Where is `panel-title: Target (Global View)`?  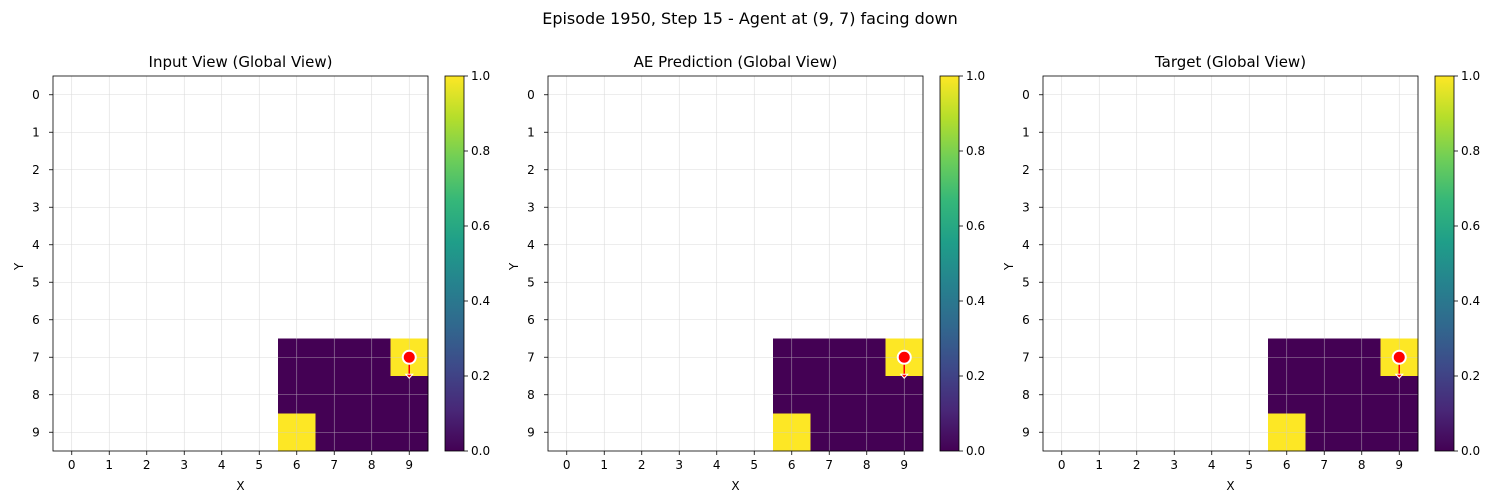 panel-title: Target (Global View) is located at coordinates (1230, 62).